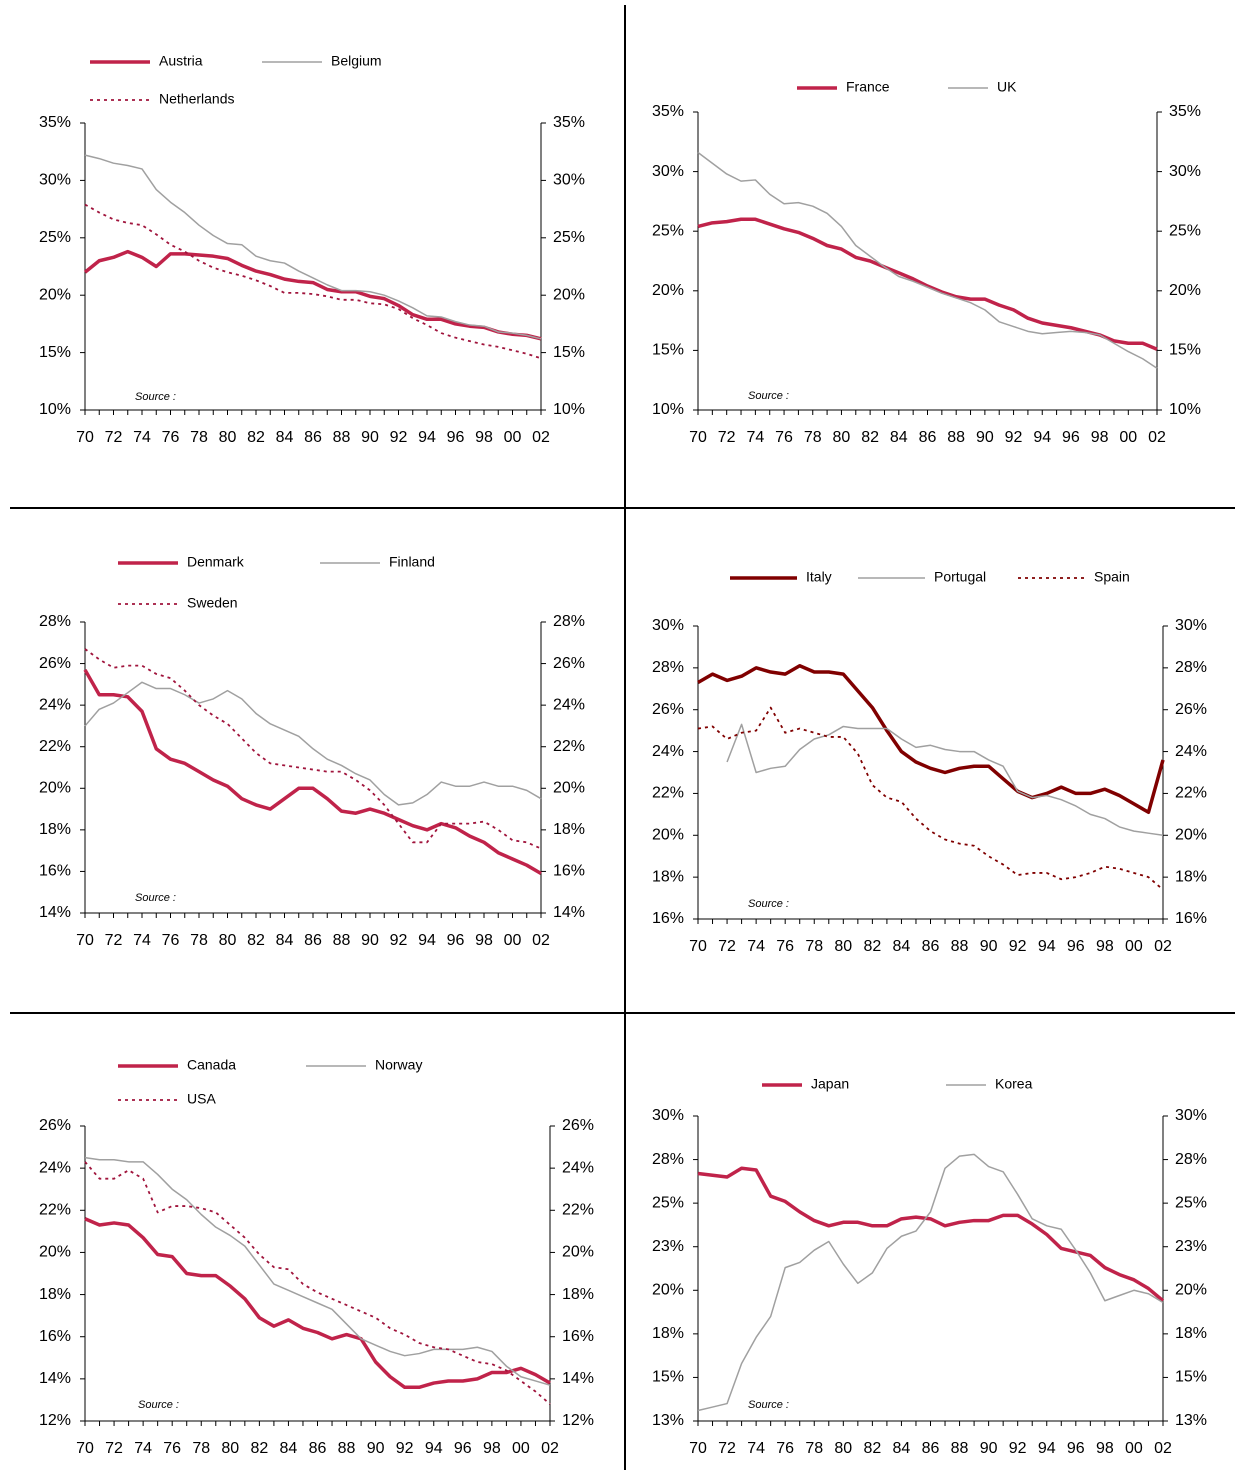 The image size is (1235, 1470). What do you see at coordinates (55, 237) in the screenshot?
I see `y-tick-label: 25%` at bounding box center [55, 237].